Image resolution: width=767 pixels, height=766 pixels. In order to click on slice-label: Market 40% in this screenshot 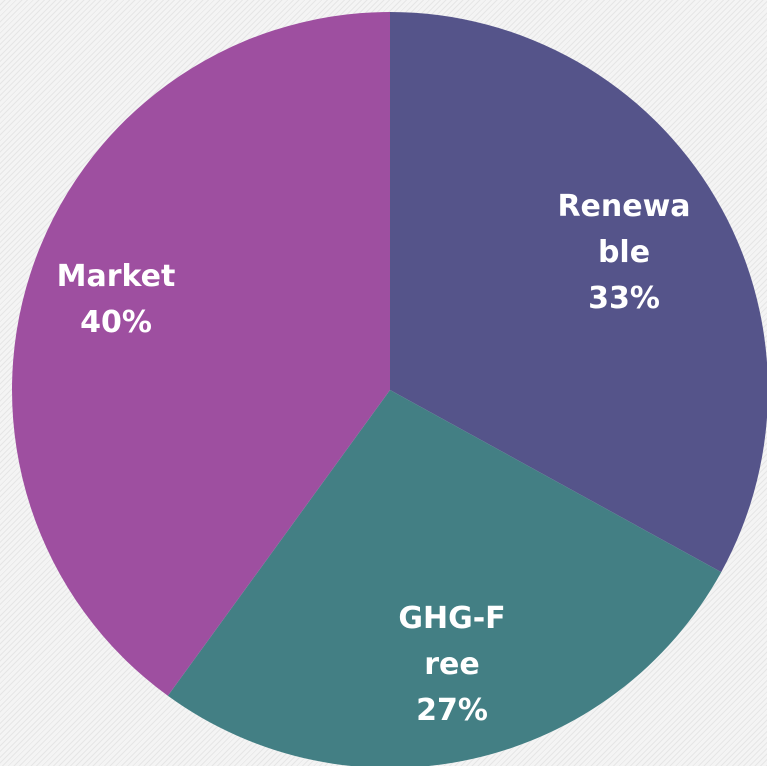, I will do `click(116, 300)`.